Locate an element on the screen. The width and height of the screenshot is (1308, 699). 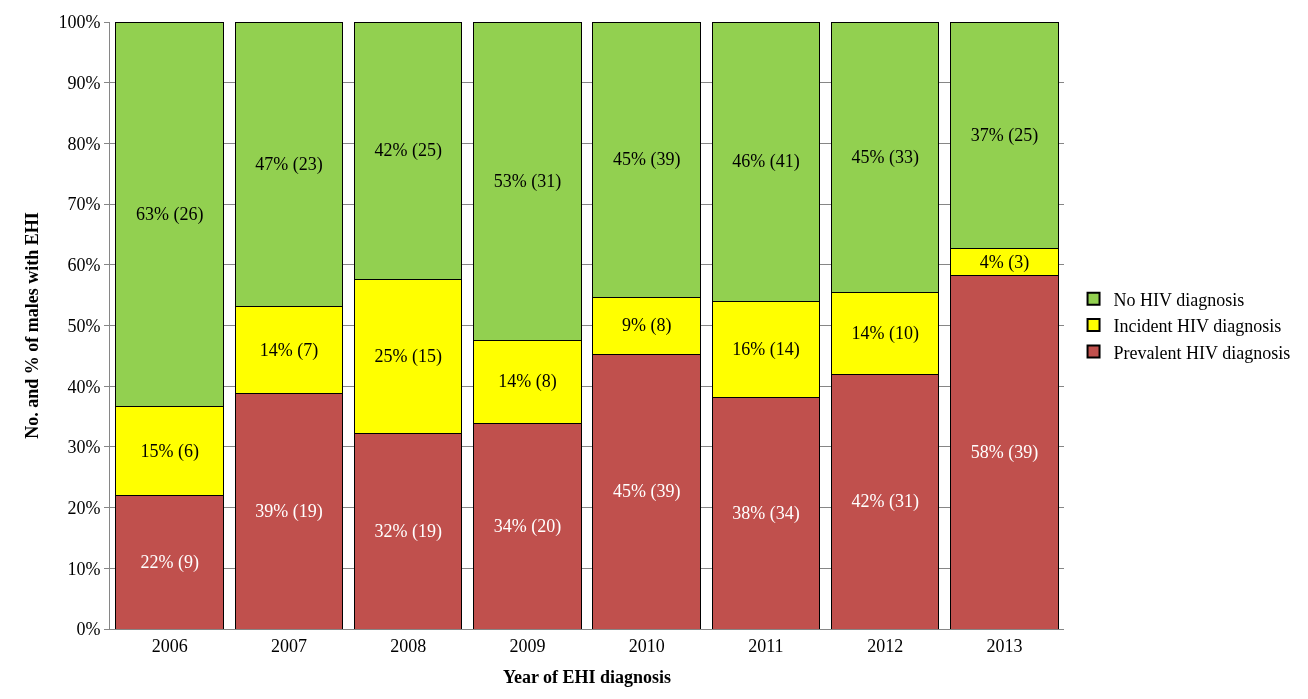
legend-label: Incident HIV diagnosis is located at coordinates (1197, 326).